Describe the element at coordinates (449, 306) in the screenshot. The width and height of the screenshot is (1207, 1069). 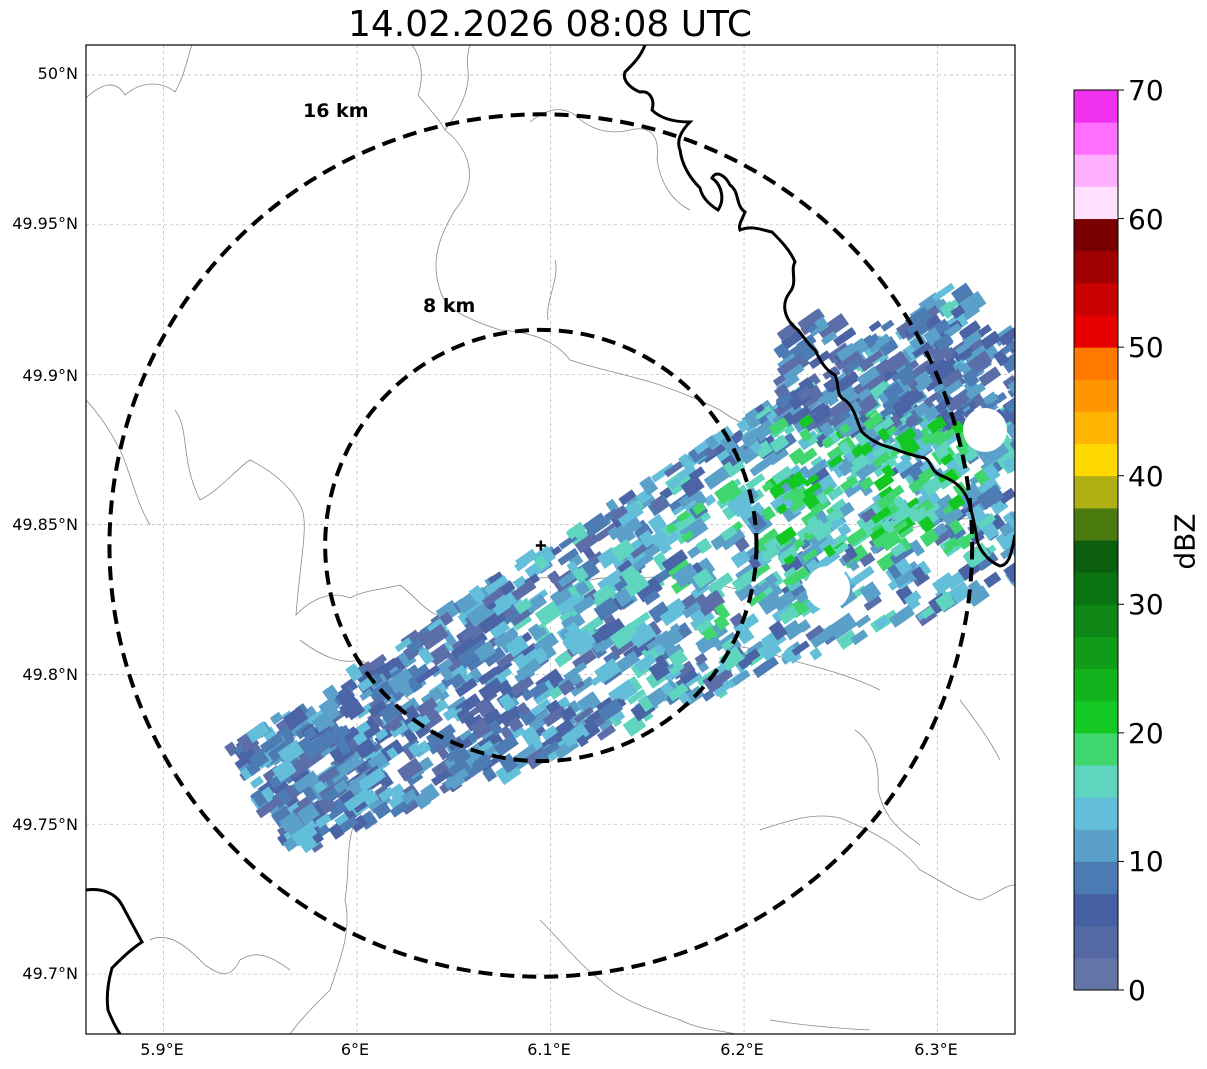
I see `ring-label-8km: 8 km` at that location.